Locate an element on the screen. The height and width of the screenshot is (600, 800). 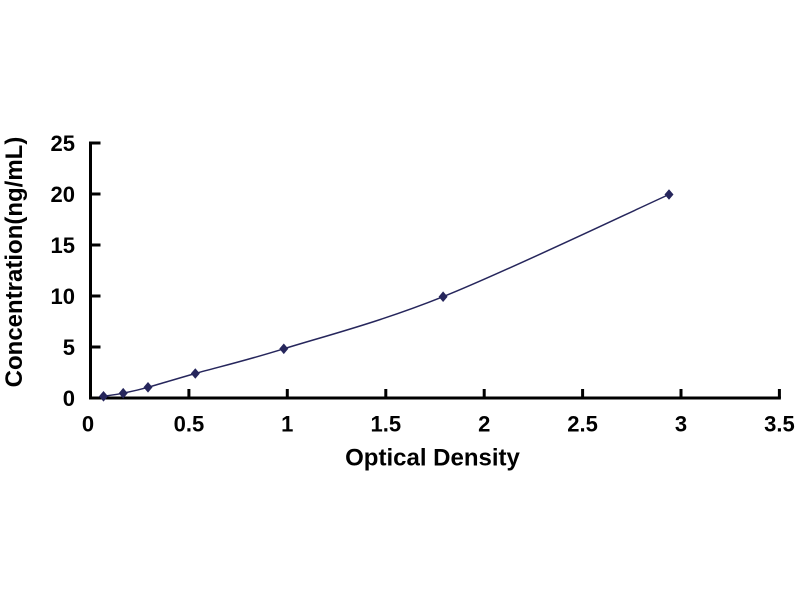
svg-text: 25 is located at coordinates (63, 143).